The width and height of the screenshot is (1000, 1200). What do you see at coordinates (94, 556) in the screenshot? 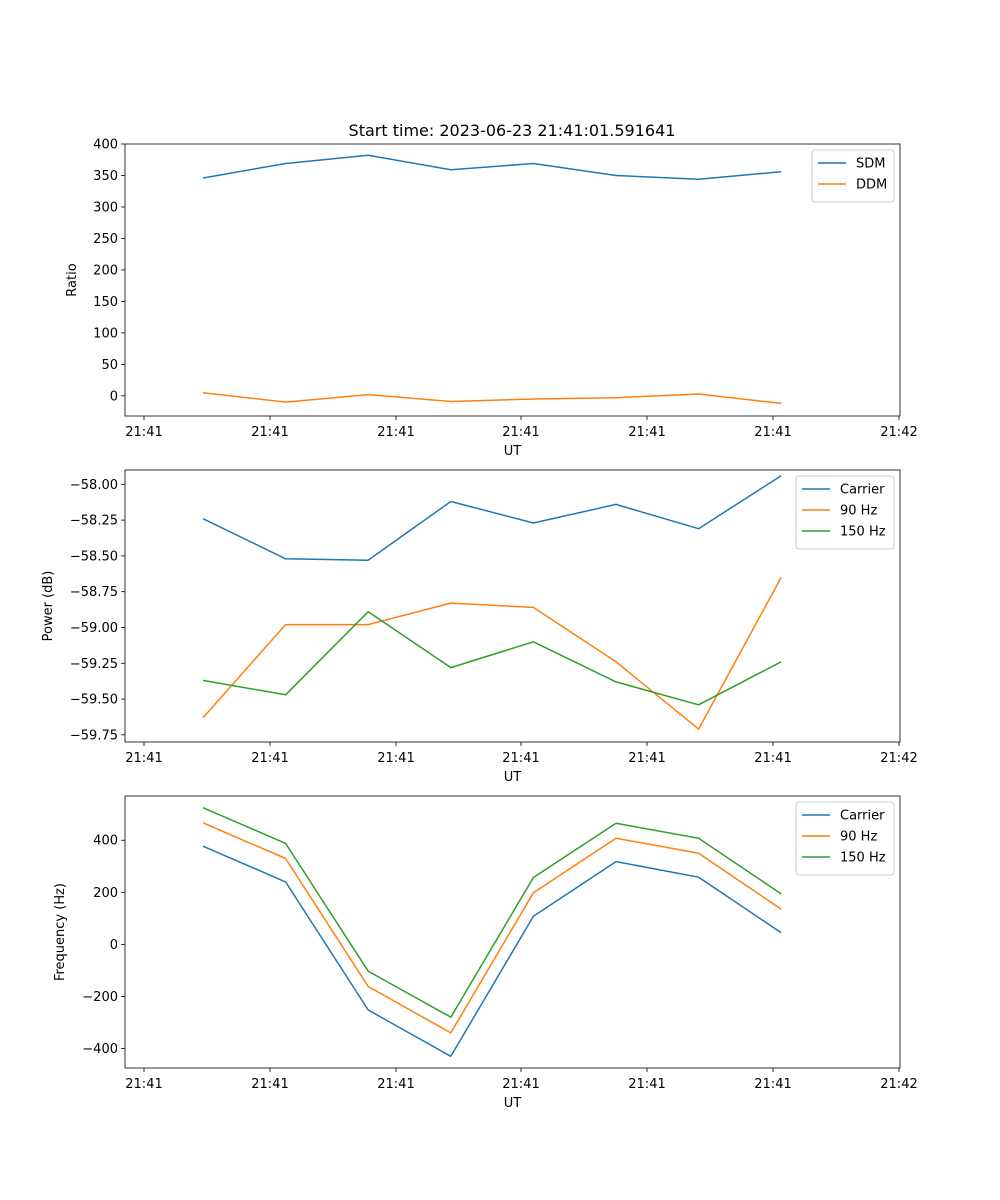
I see `y-tick-label: −58.50` at bounding box center [94, 556].